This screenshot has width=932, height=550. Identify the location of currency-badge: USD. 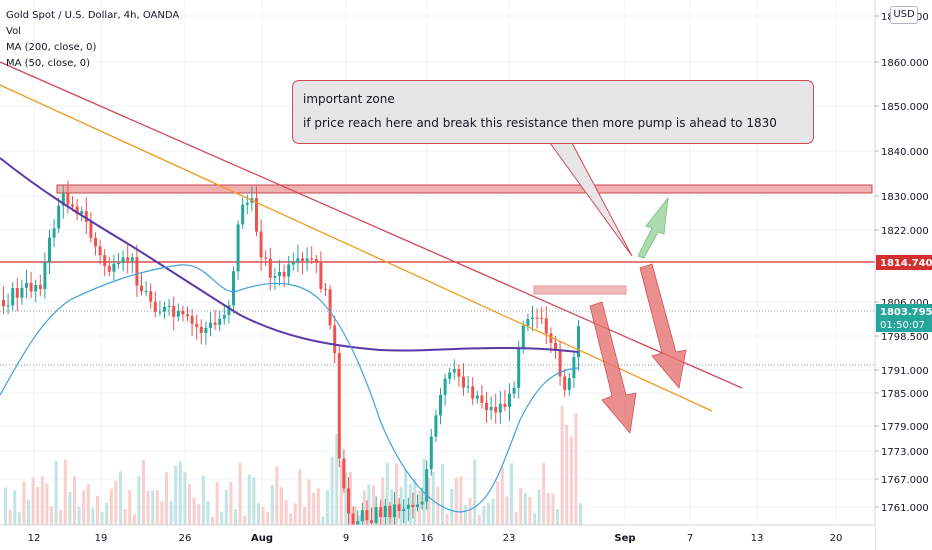
(904, 15).